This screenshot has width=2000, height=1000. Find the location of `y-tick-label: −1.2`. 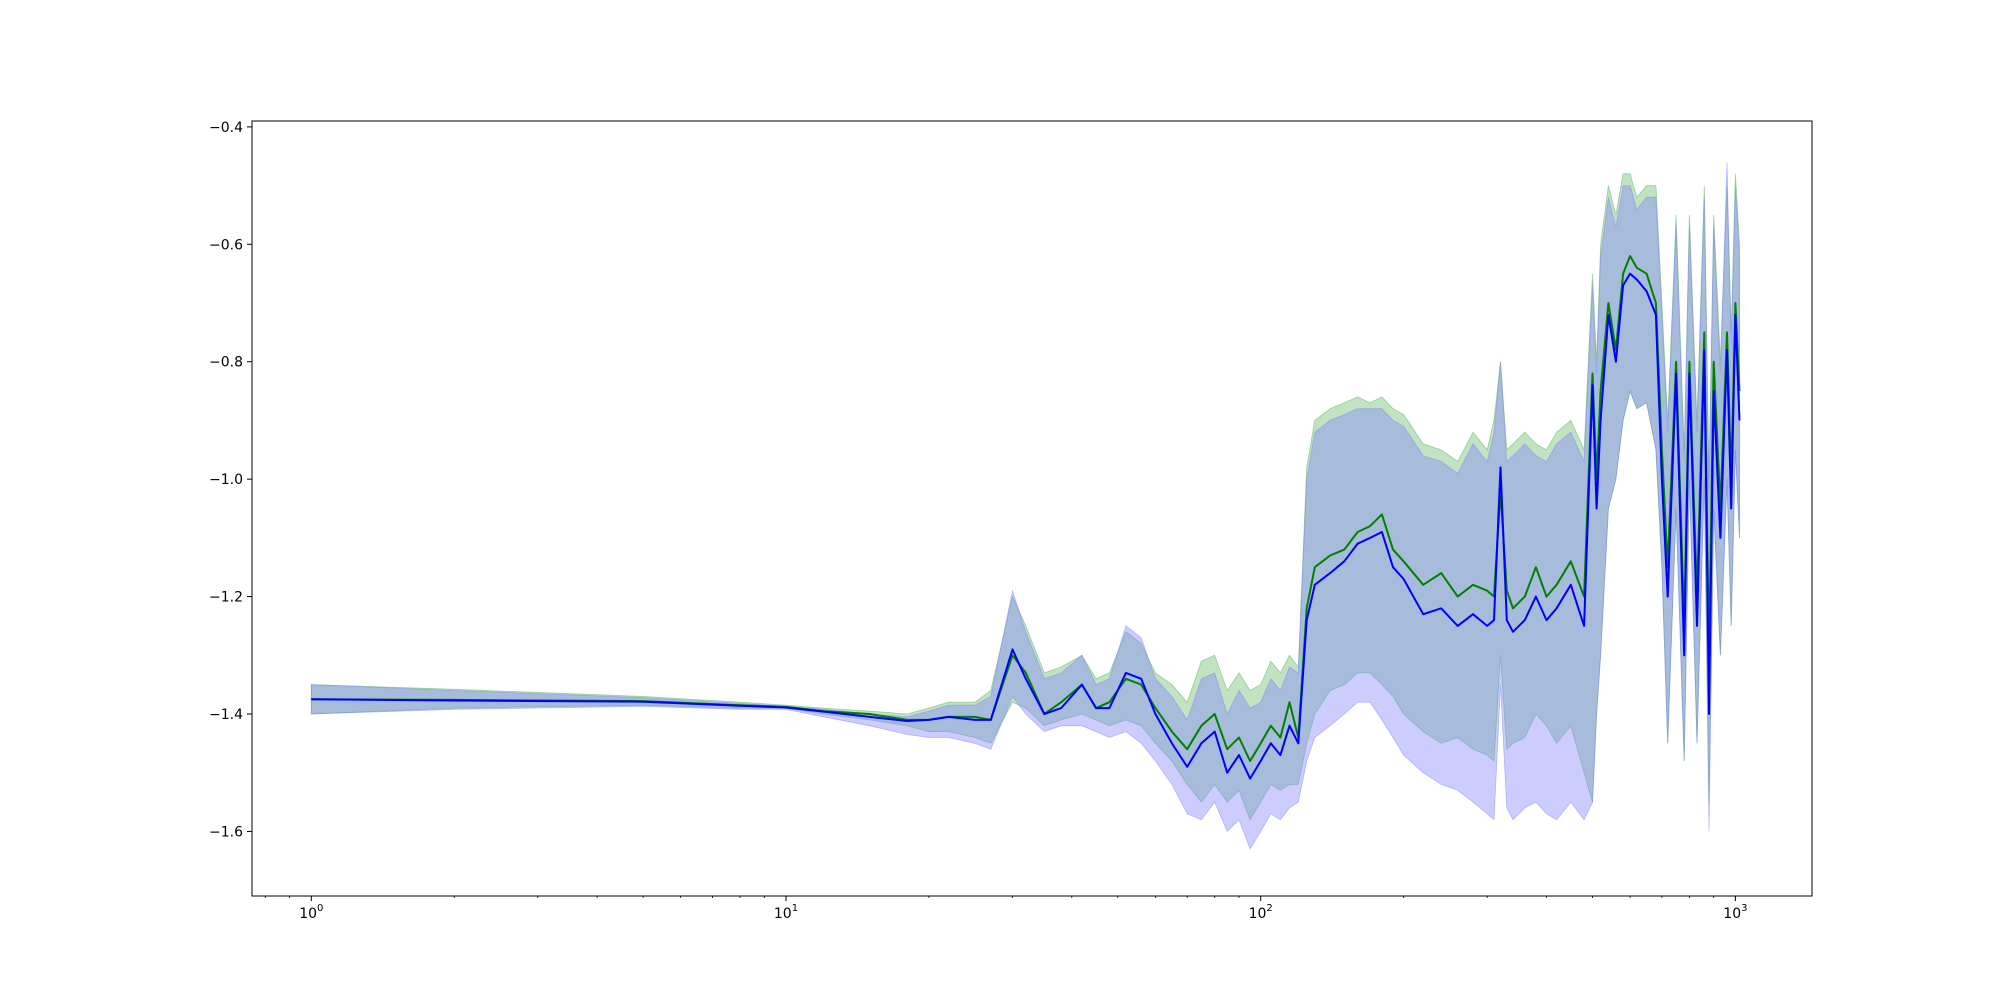

y-tick-label: −1.2 is located at coordinates (226, 598).